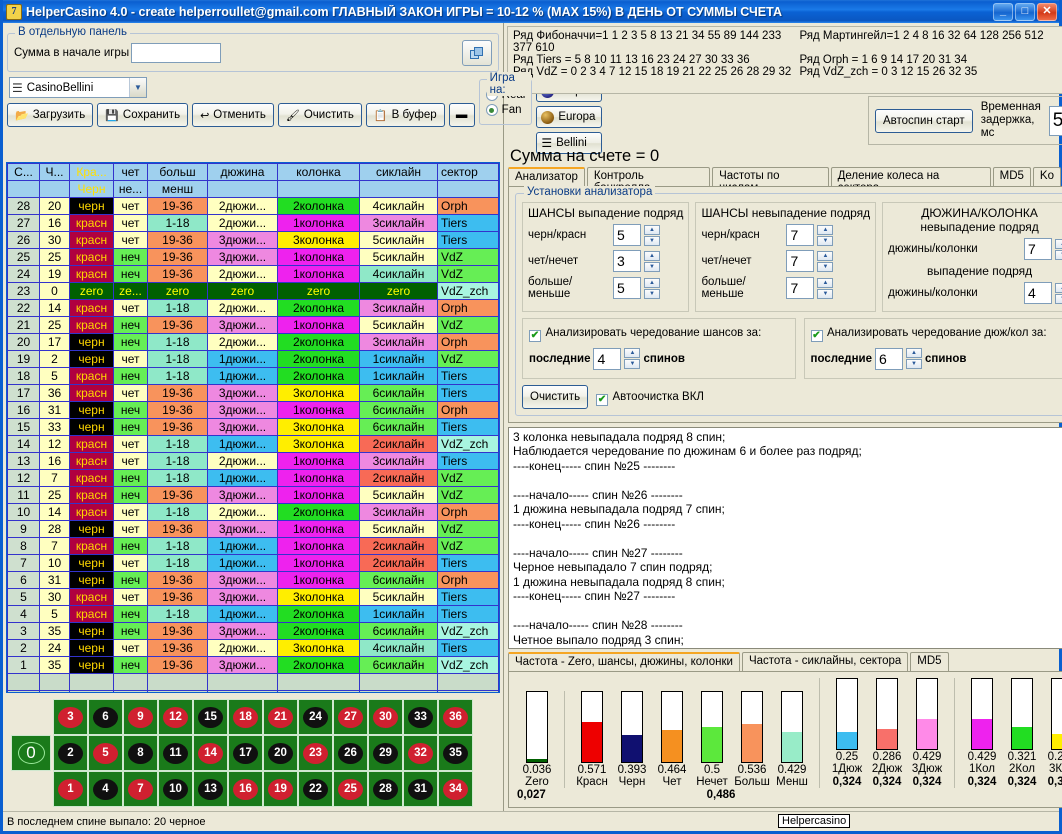 The image size is (1062, 834). What do you see at coordinates (1038, 293) in the screenshot?
I see `dozen-column-value-2: 4` at bounding box center [1038, 293].